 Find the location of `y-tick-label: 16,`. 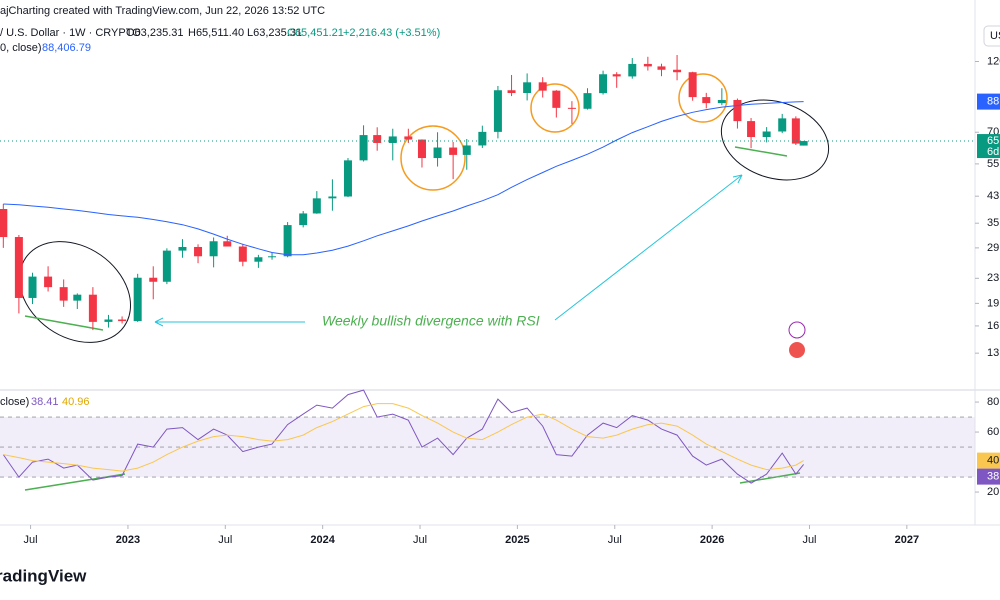

y-tick-label: 16, is located at coordinates (993, 326).